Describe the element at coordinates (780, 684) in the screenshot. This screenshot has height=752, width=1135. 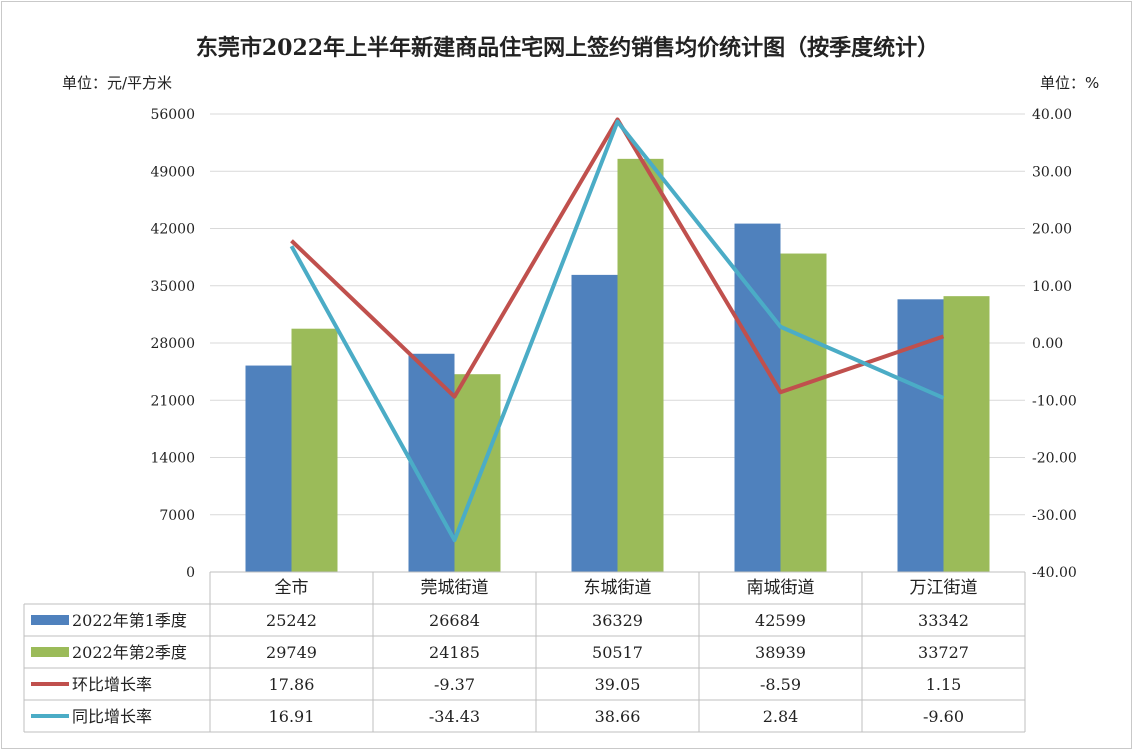
I see `table-value: -8.59` at that location.